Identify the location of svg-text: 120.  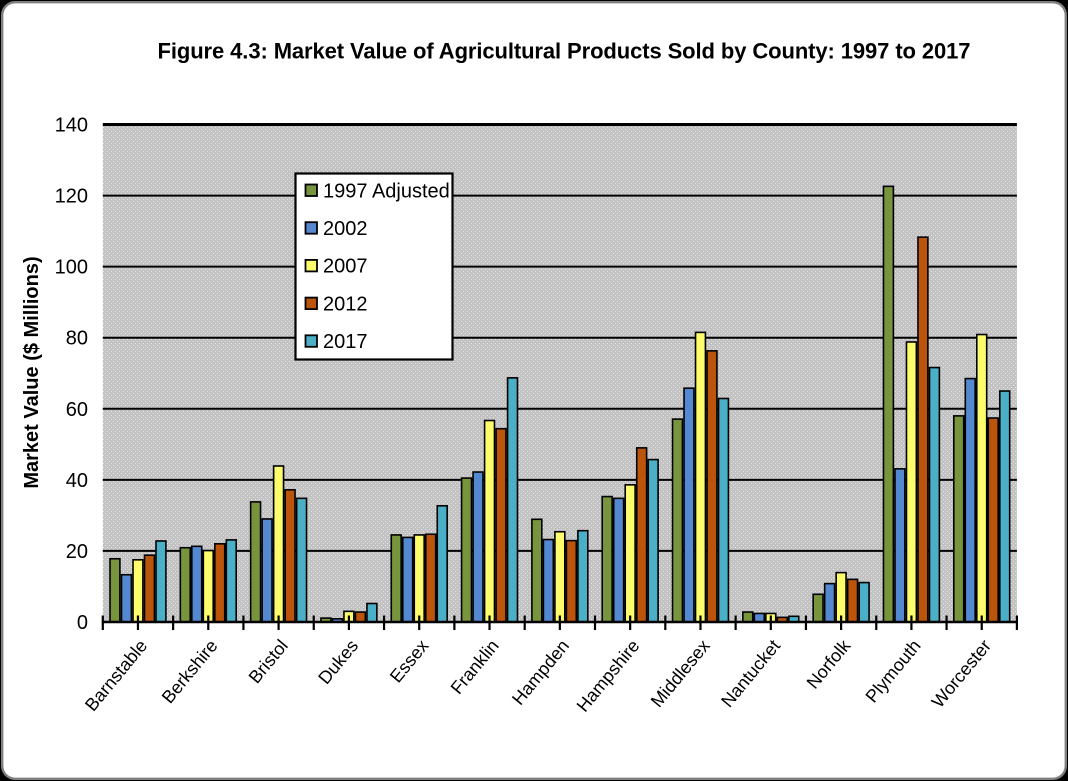
(71, 197).